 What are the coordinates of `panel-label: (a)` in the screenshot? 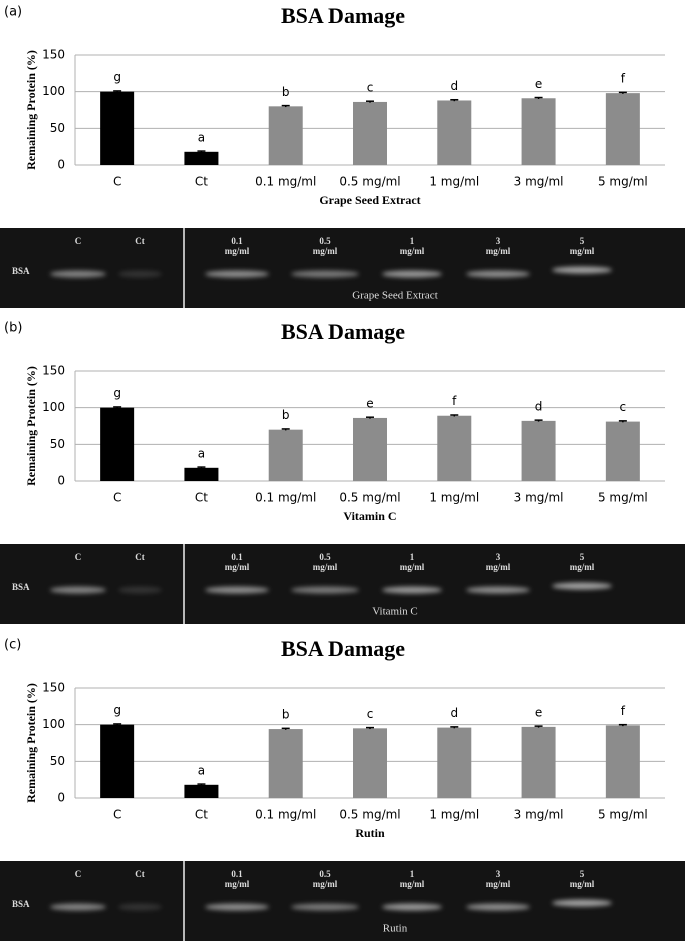 It's located at (13, 12).